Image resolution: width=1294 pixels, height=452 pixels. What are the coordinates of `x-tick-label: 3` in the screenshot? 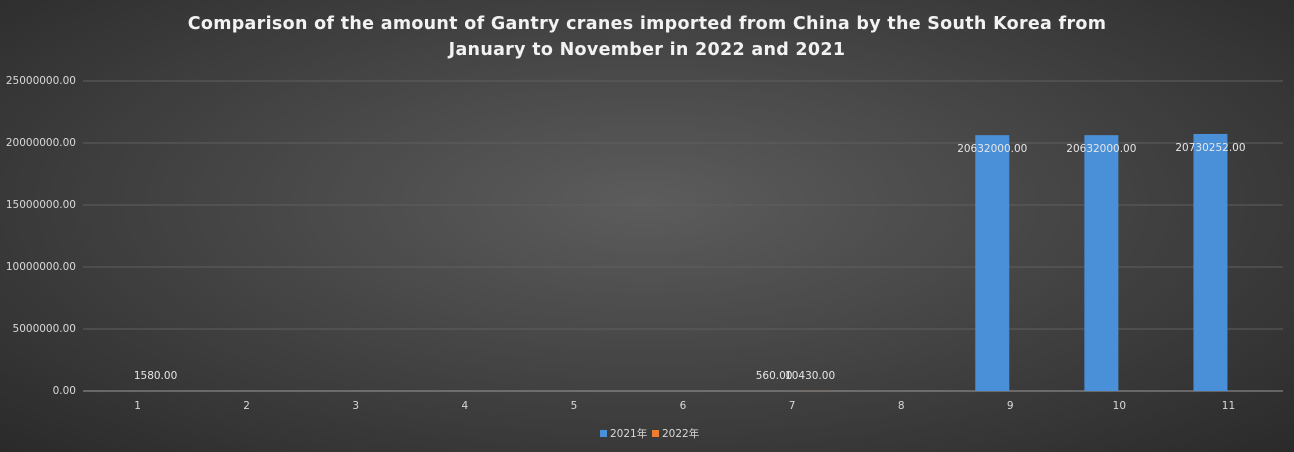 It's located at (355, 406).